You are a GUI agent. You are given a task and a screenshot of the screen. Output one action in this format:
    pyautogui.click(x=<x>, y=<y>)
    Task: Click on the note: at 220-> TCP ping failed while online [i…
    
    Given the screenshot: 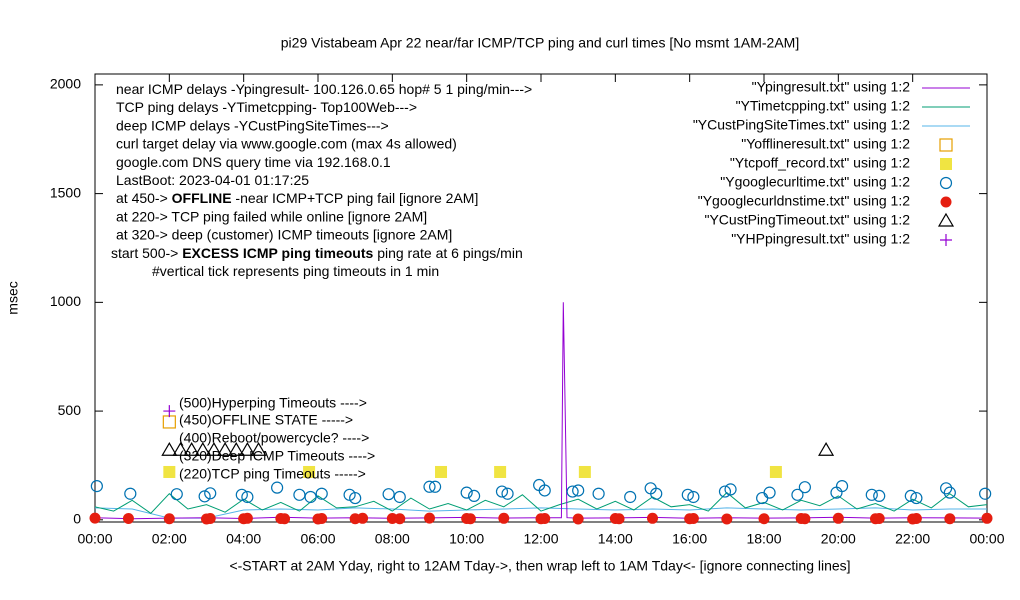 What is the action you would take?
    pyautogui.click(x=271, y=216)
    